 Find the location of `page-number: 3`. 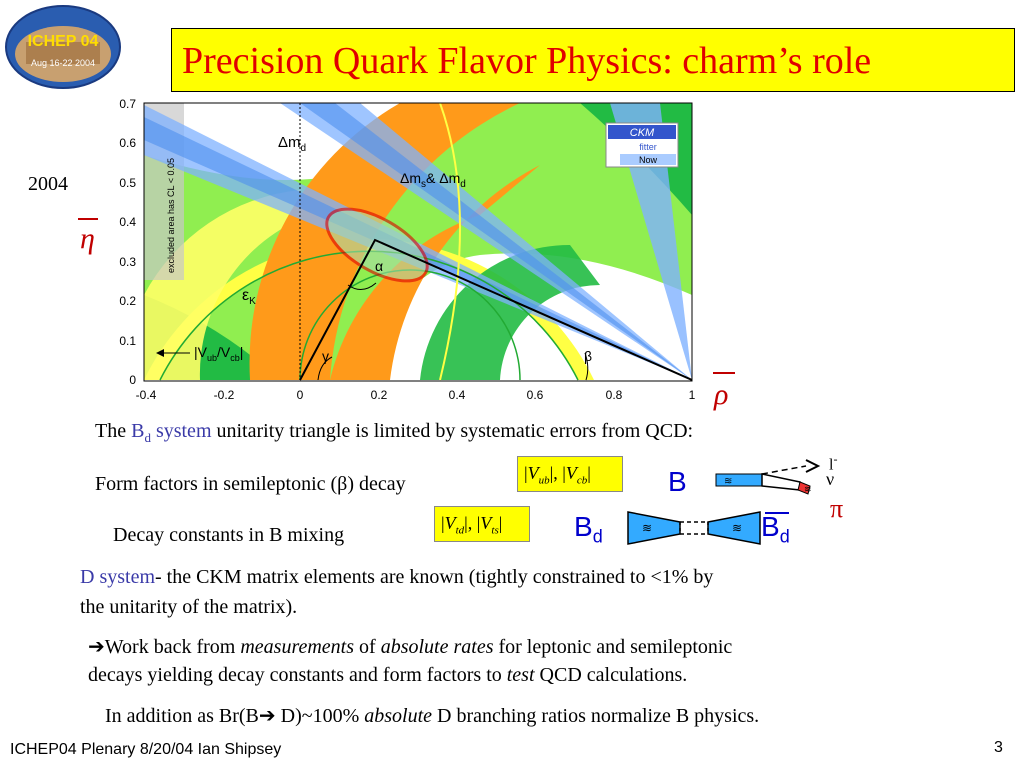

page-number: 3 is located at coordinates (998, 747).